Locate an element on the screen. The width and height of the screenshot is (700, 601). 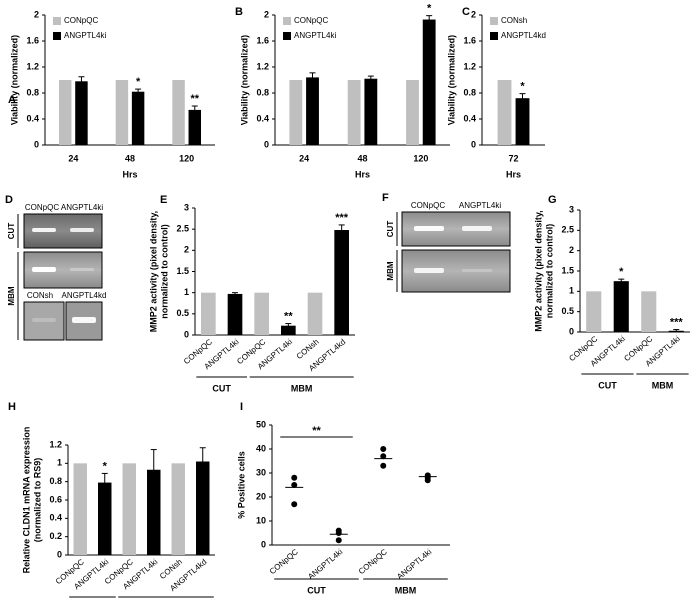
y-tick-label: 2.5 is located at coordinates (182, 229).